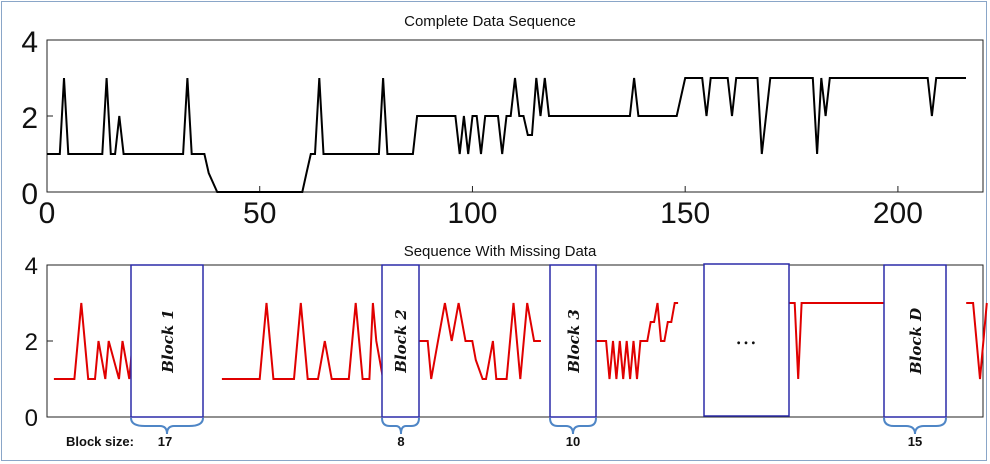 Image resolution: width=990 pixels, height=464 pixels. I want to click on block-d-size: 15, so click(915, 441).